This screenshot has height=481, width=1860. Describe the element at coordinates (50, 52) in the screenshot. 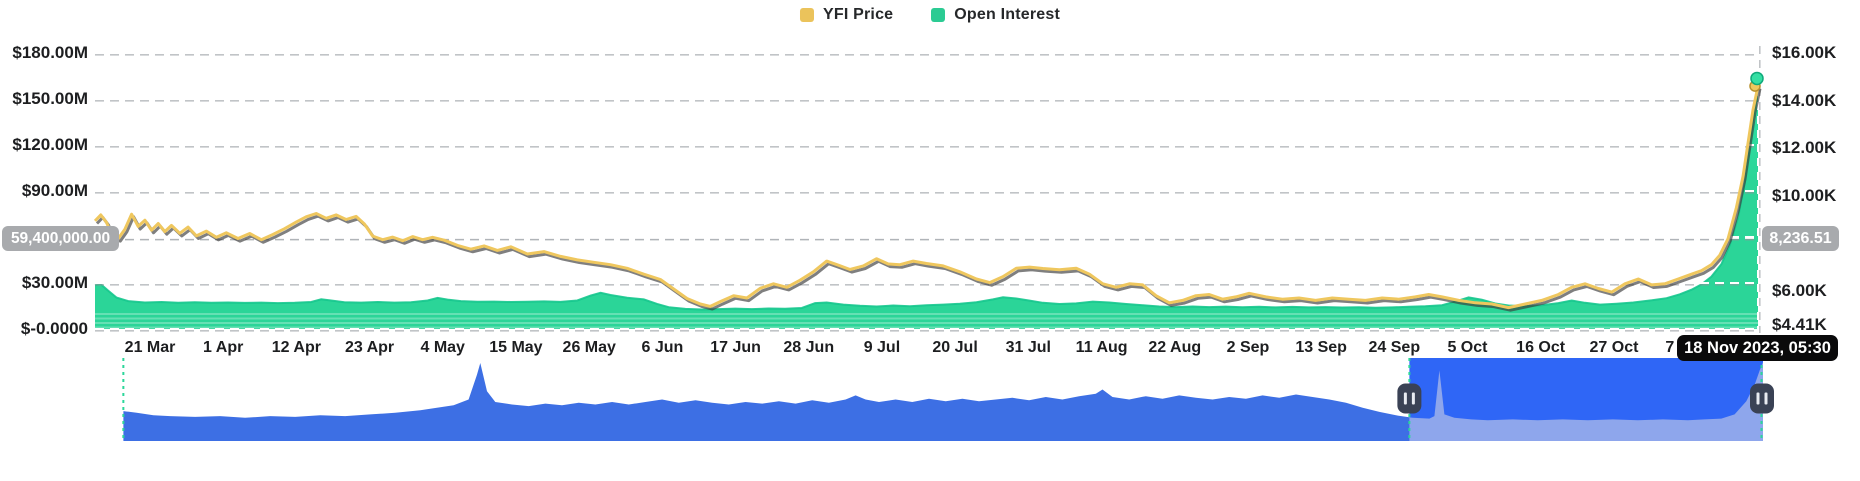

I see `left-axis-label: $180.00M` at that location.